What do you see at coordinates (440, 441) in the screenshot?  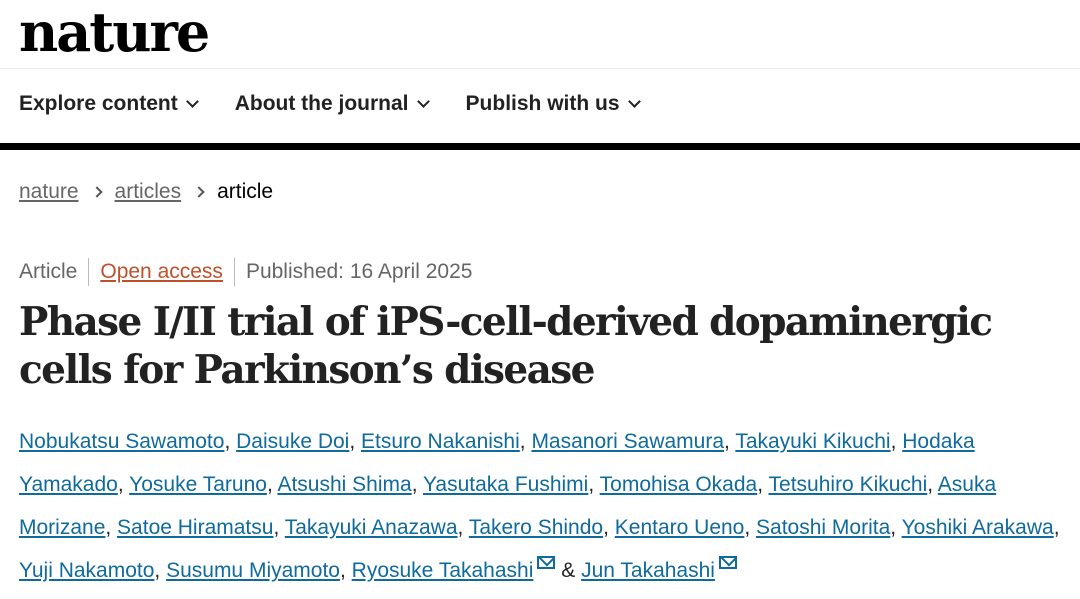 I see `author-link: Etsuro Nakanishi` at bounding box center [440, 441].